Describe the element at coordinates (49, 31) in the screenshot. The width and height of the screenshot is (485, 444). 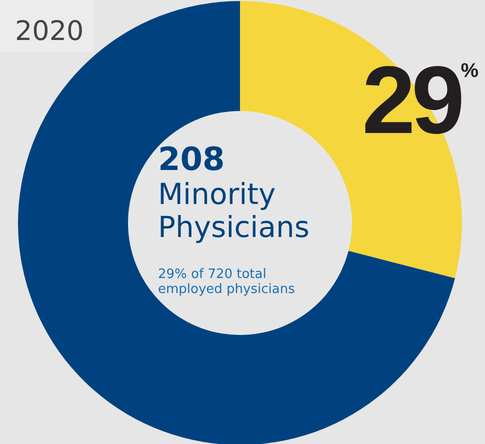
I see `text: 2020` at that location.